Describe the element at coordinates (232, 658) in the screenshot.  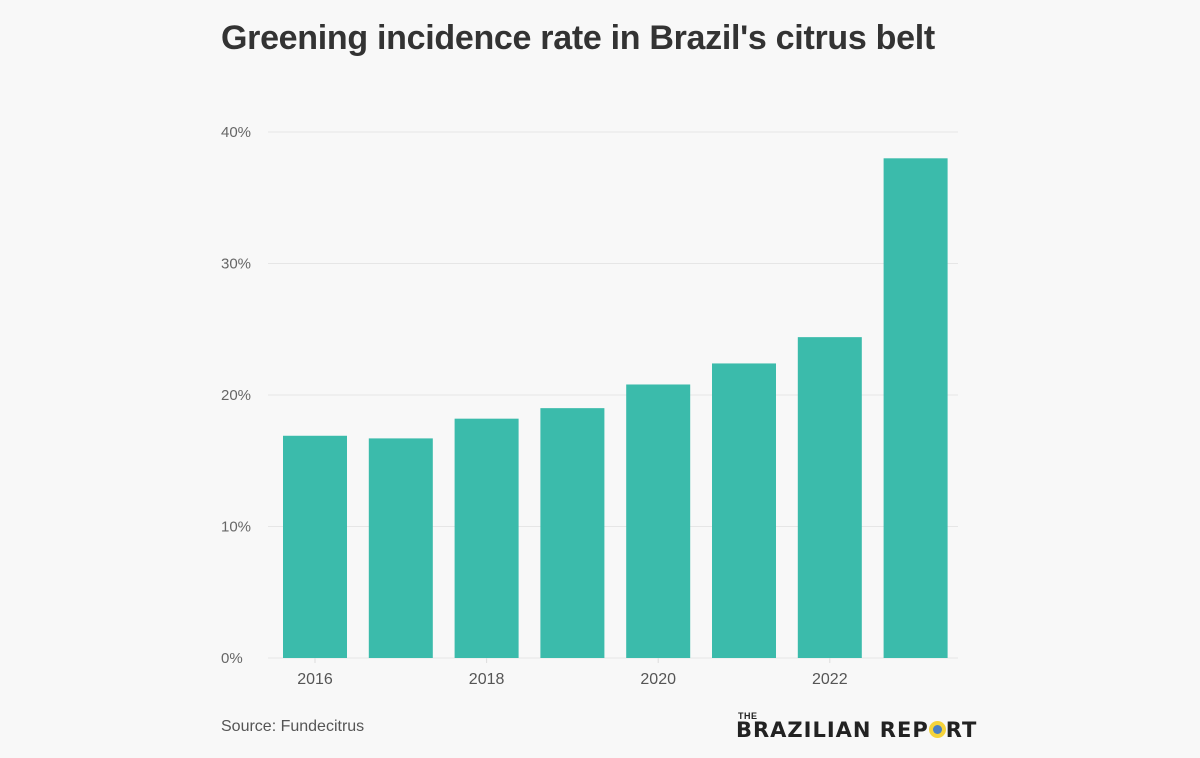
I see `y-tick-label: 0%` at that location.